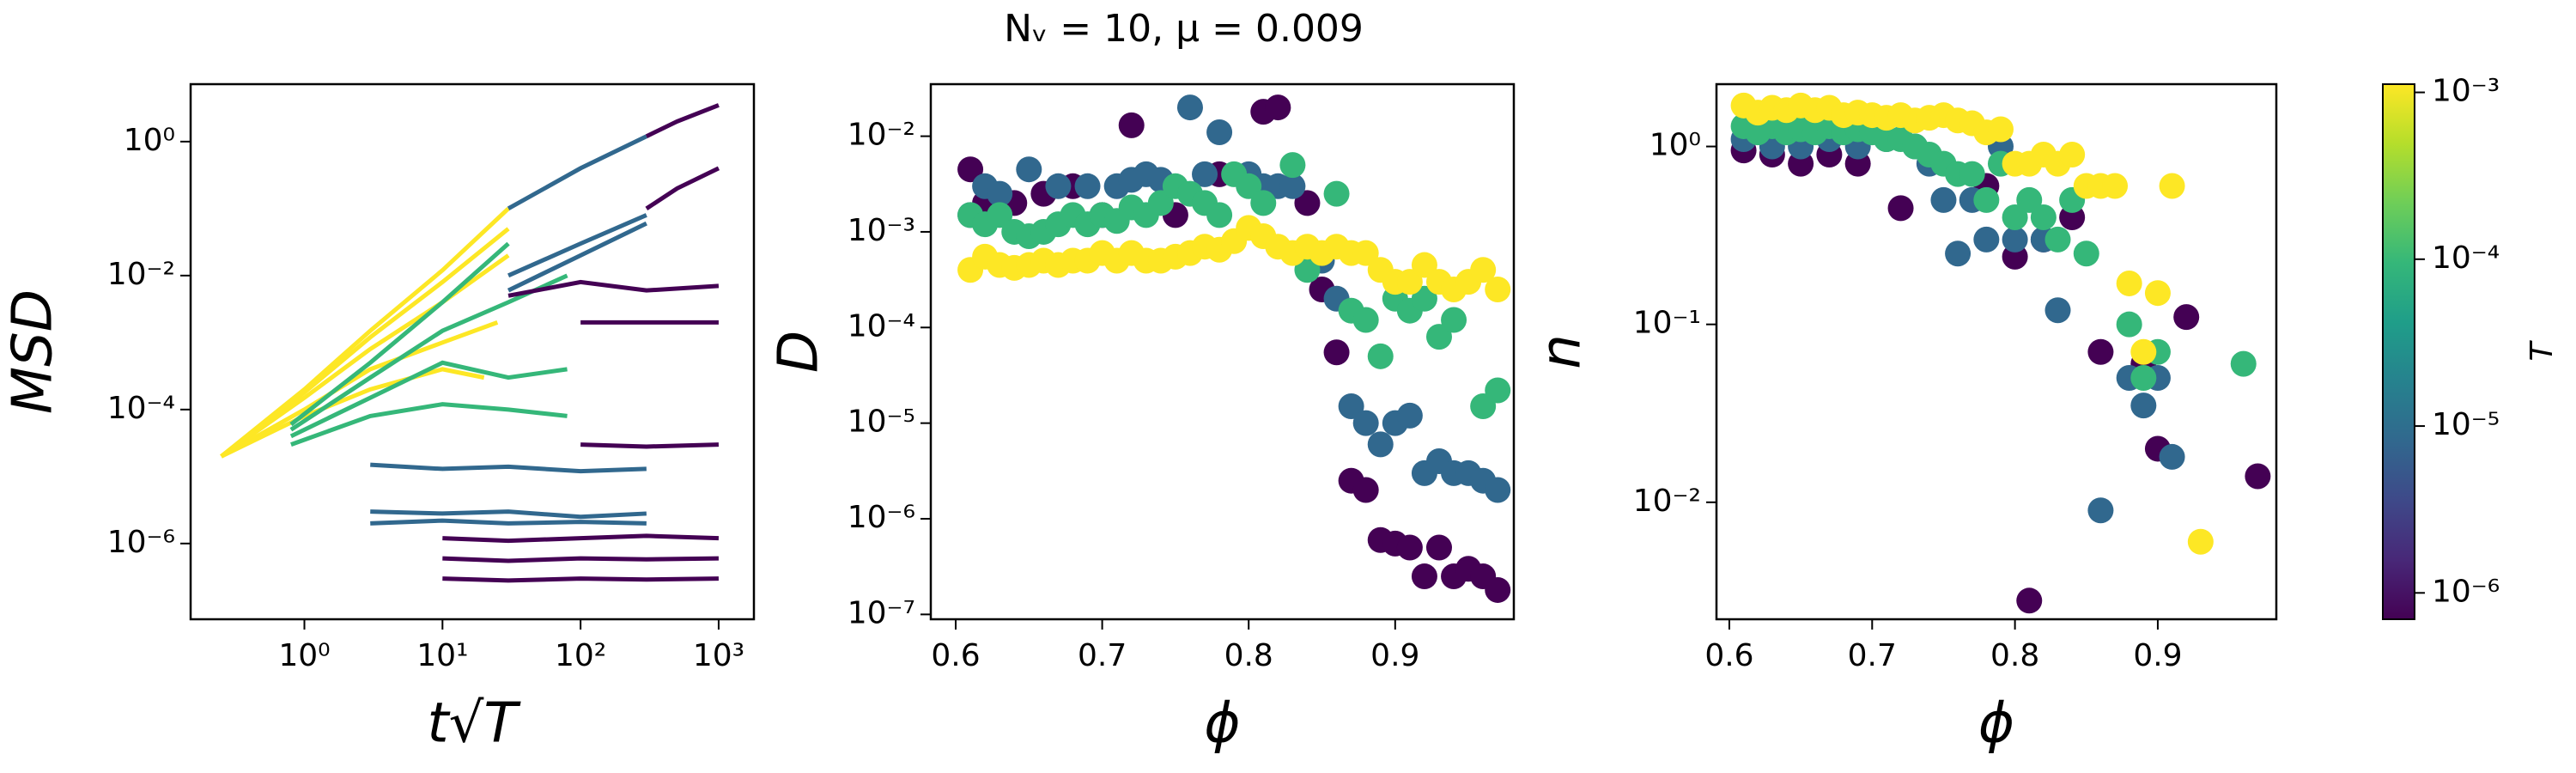 This screenshot has height=773, width=2576. What do you see at coordinates (304, 655) in the screenshot?
I see `x-tick-label: 10⁰` at bounding box center [304, 655].